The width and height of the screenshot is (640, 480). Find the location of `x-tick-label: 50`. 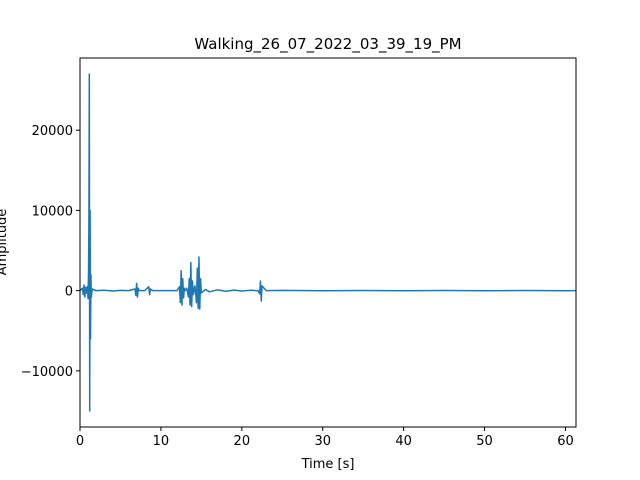

x-tick-label: 50 is located at coordinates (484, 441).